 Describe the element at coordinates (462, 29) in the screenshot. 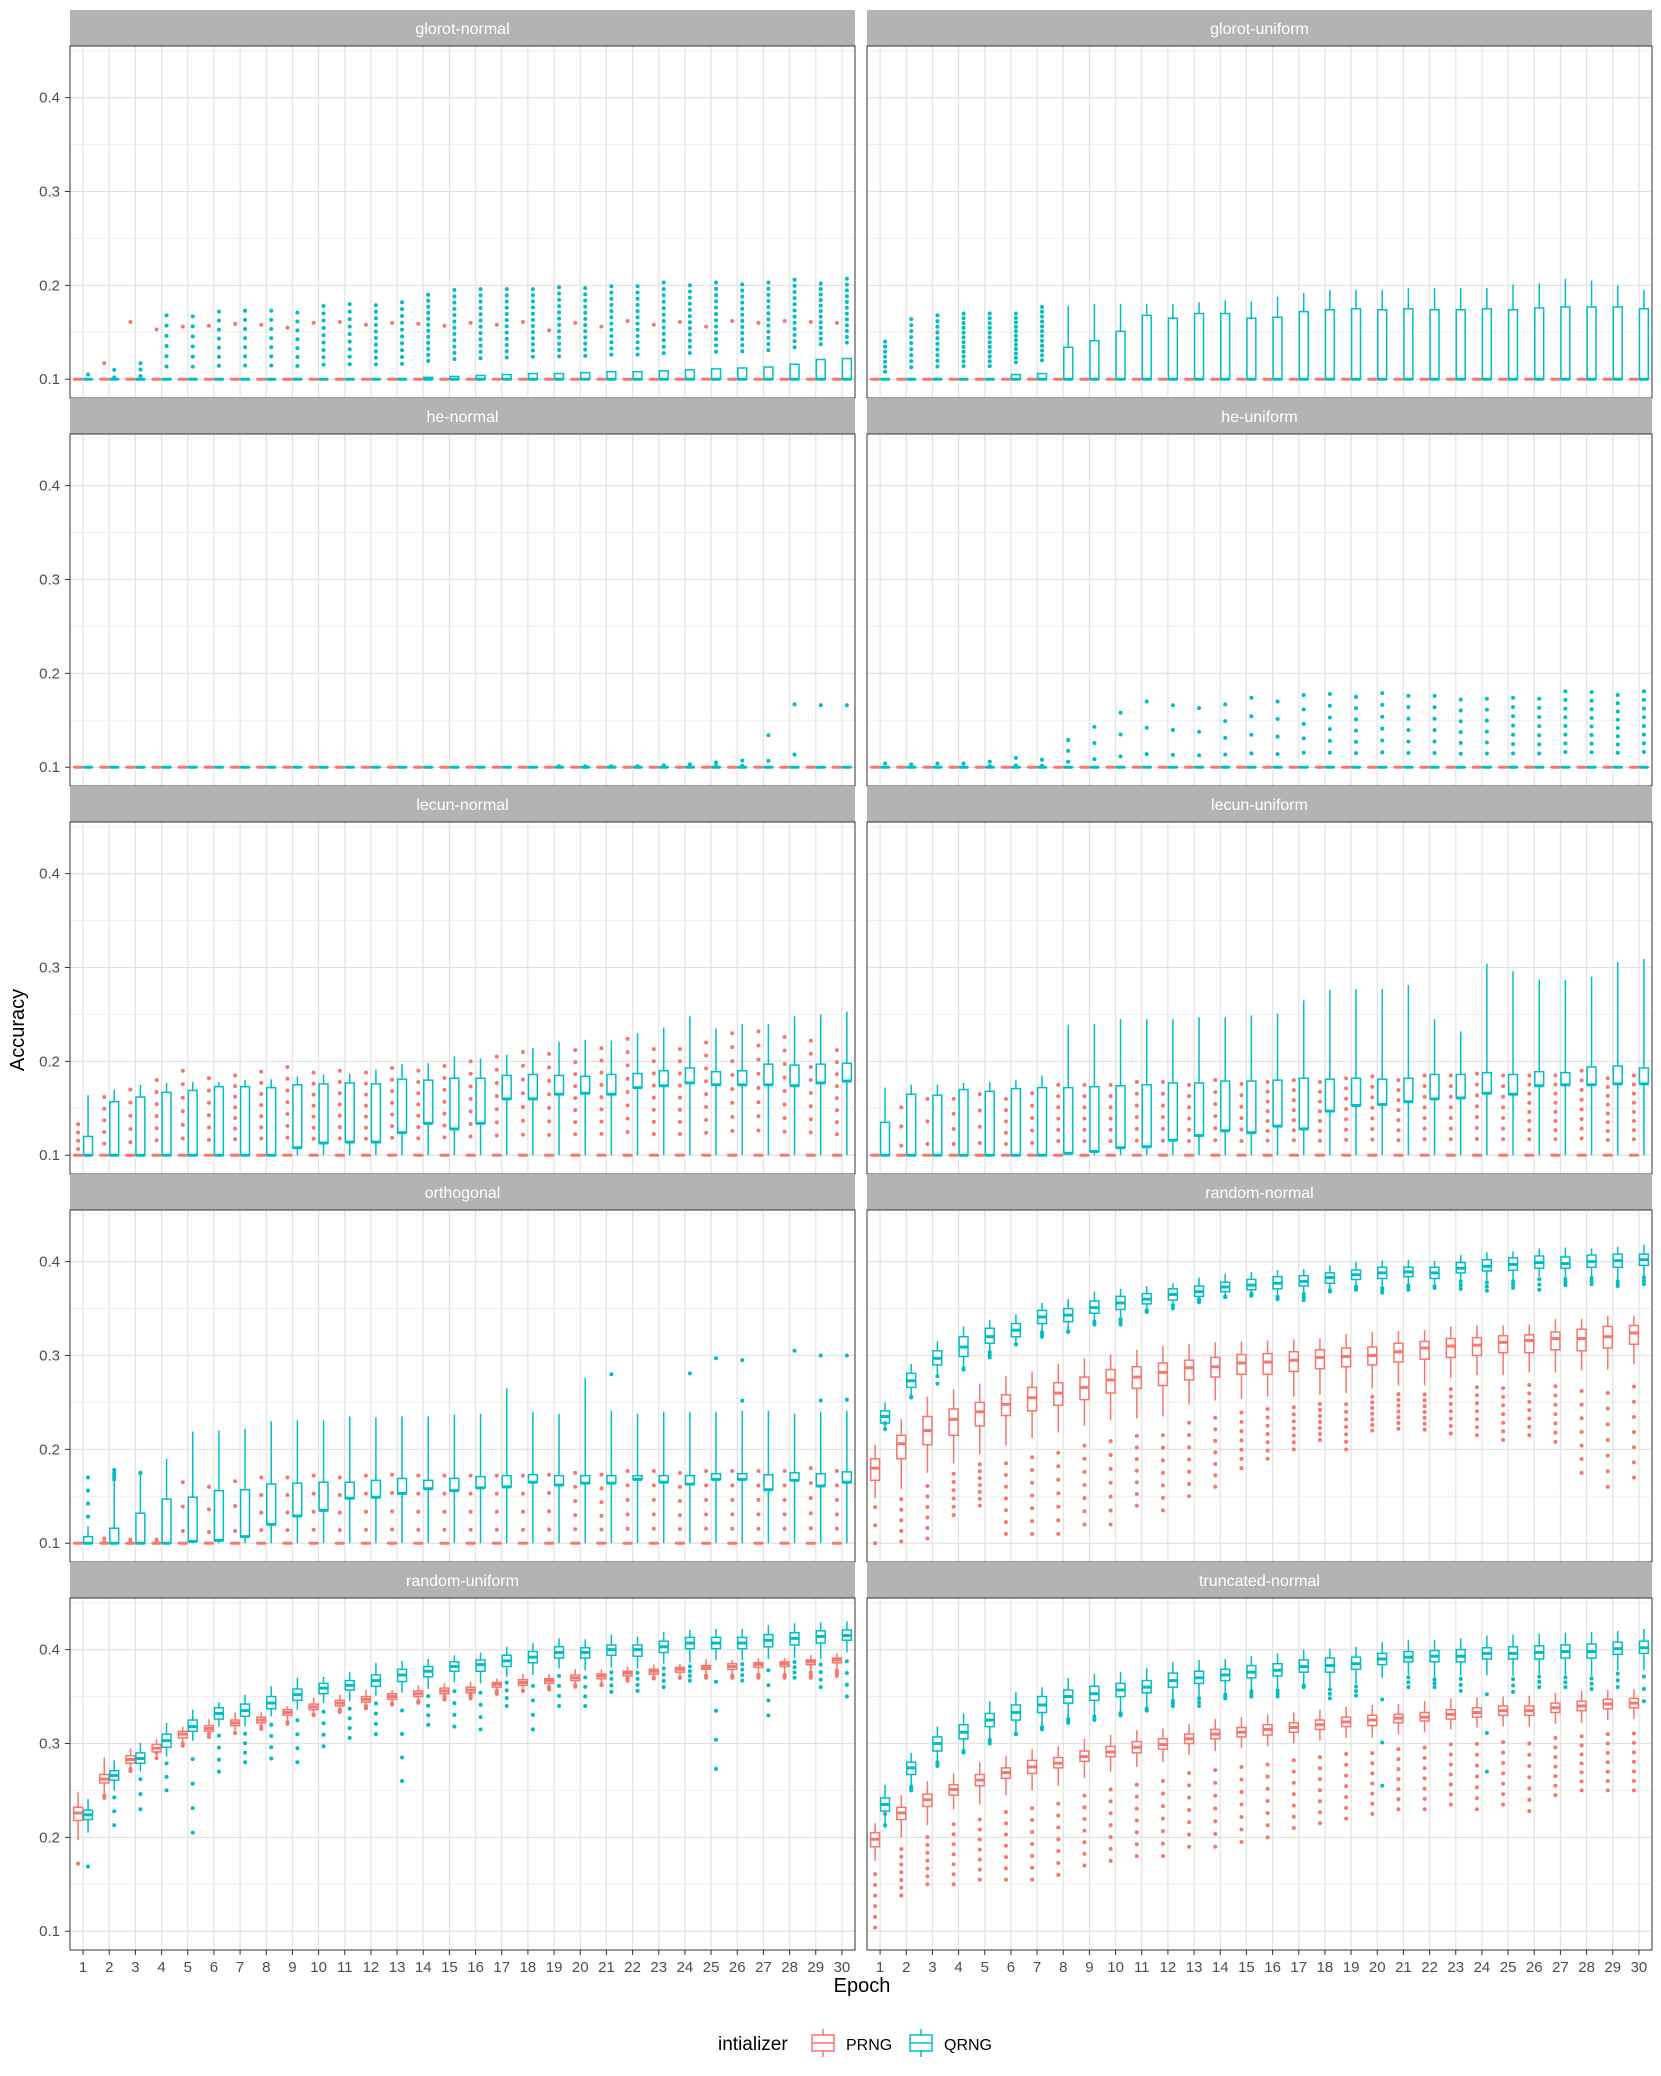

I see `facet-strip-label: glorot-normal` at that location.